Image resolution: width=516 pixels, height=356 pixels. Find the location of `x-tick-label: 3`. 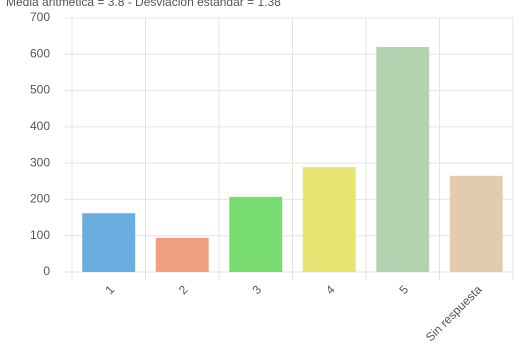

x-tick-label: 3 is located at coordinates (256, 289).